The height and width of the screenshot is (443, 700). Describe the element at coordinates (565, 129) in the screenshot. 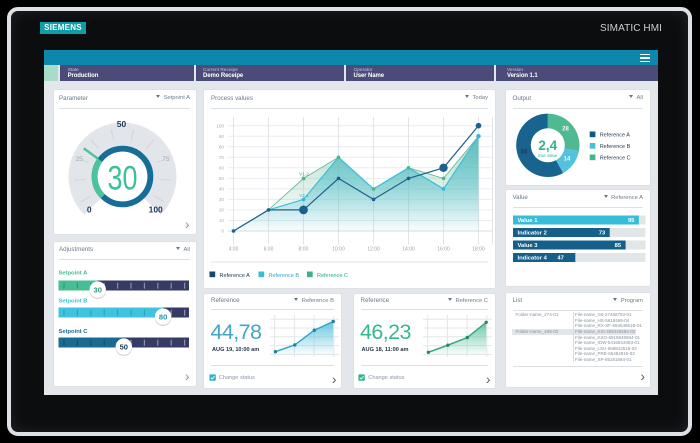

I see `svg-text: 28` at that location.